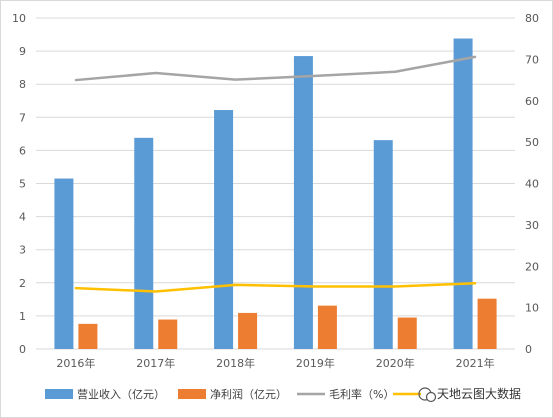  What do you see at coordinates (22, 117) in the screenshot?
I see `y-left-tick-label: 7` at bounding box center [22, 117].